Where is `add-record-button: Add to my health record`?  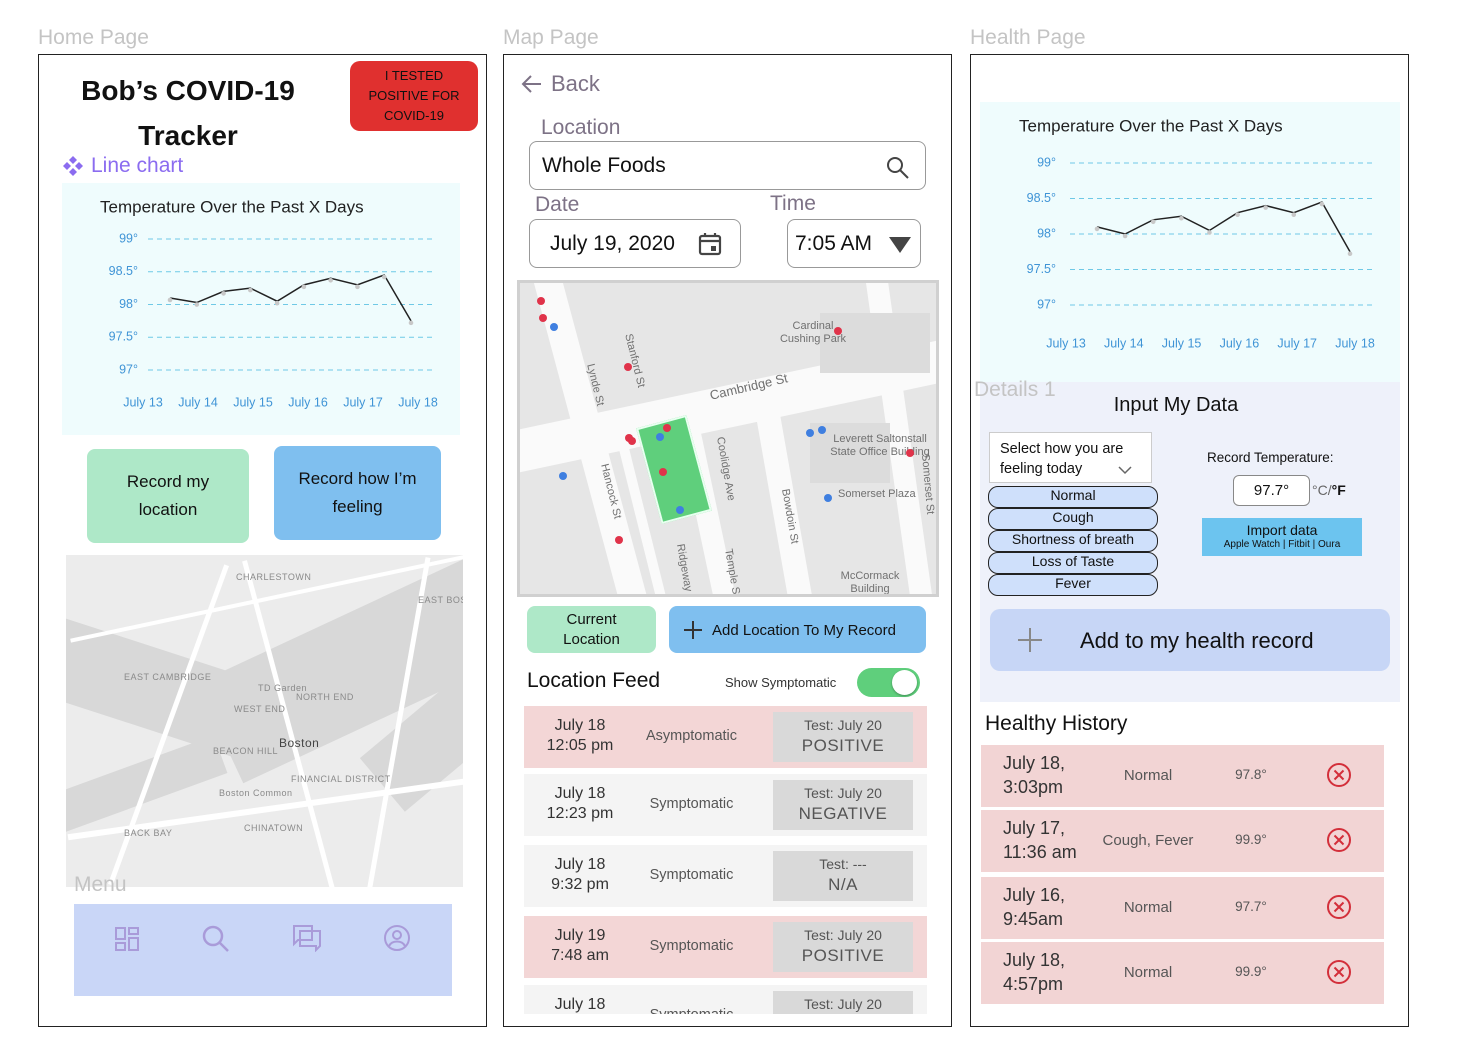 add-record-button: Add to my health record is located at coordinates (1190, 640).